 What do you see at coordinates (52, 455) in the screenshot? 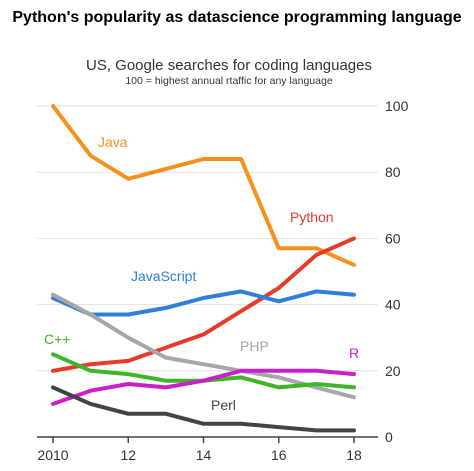
I see `x-tick-label: 2010` at bounding box center [52, 455].